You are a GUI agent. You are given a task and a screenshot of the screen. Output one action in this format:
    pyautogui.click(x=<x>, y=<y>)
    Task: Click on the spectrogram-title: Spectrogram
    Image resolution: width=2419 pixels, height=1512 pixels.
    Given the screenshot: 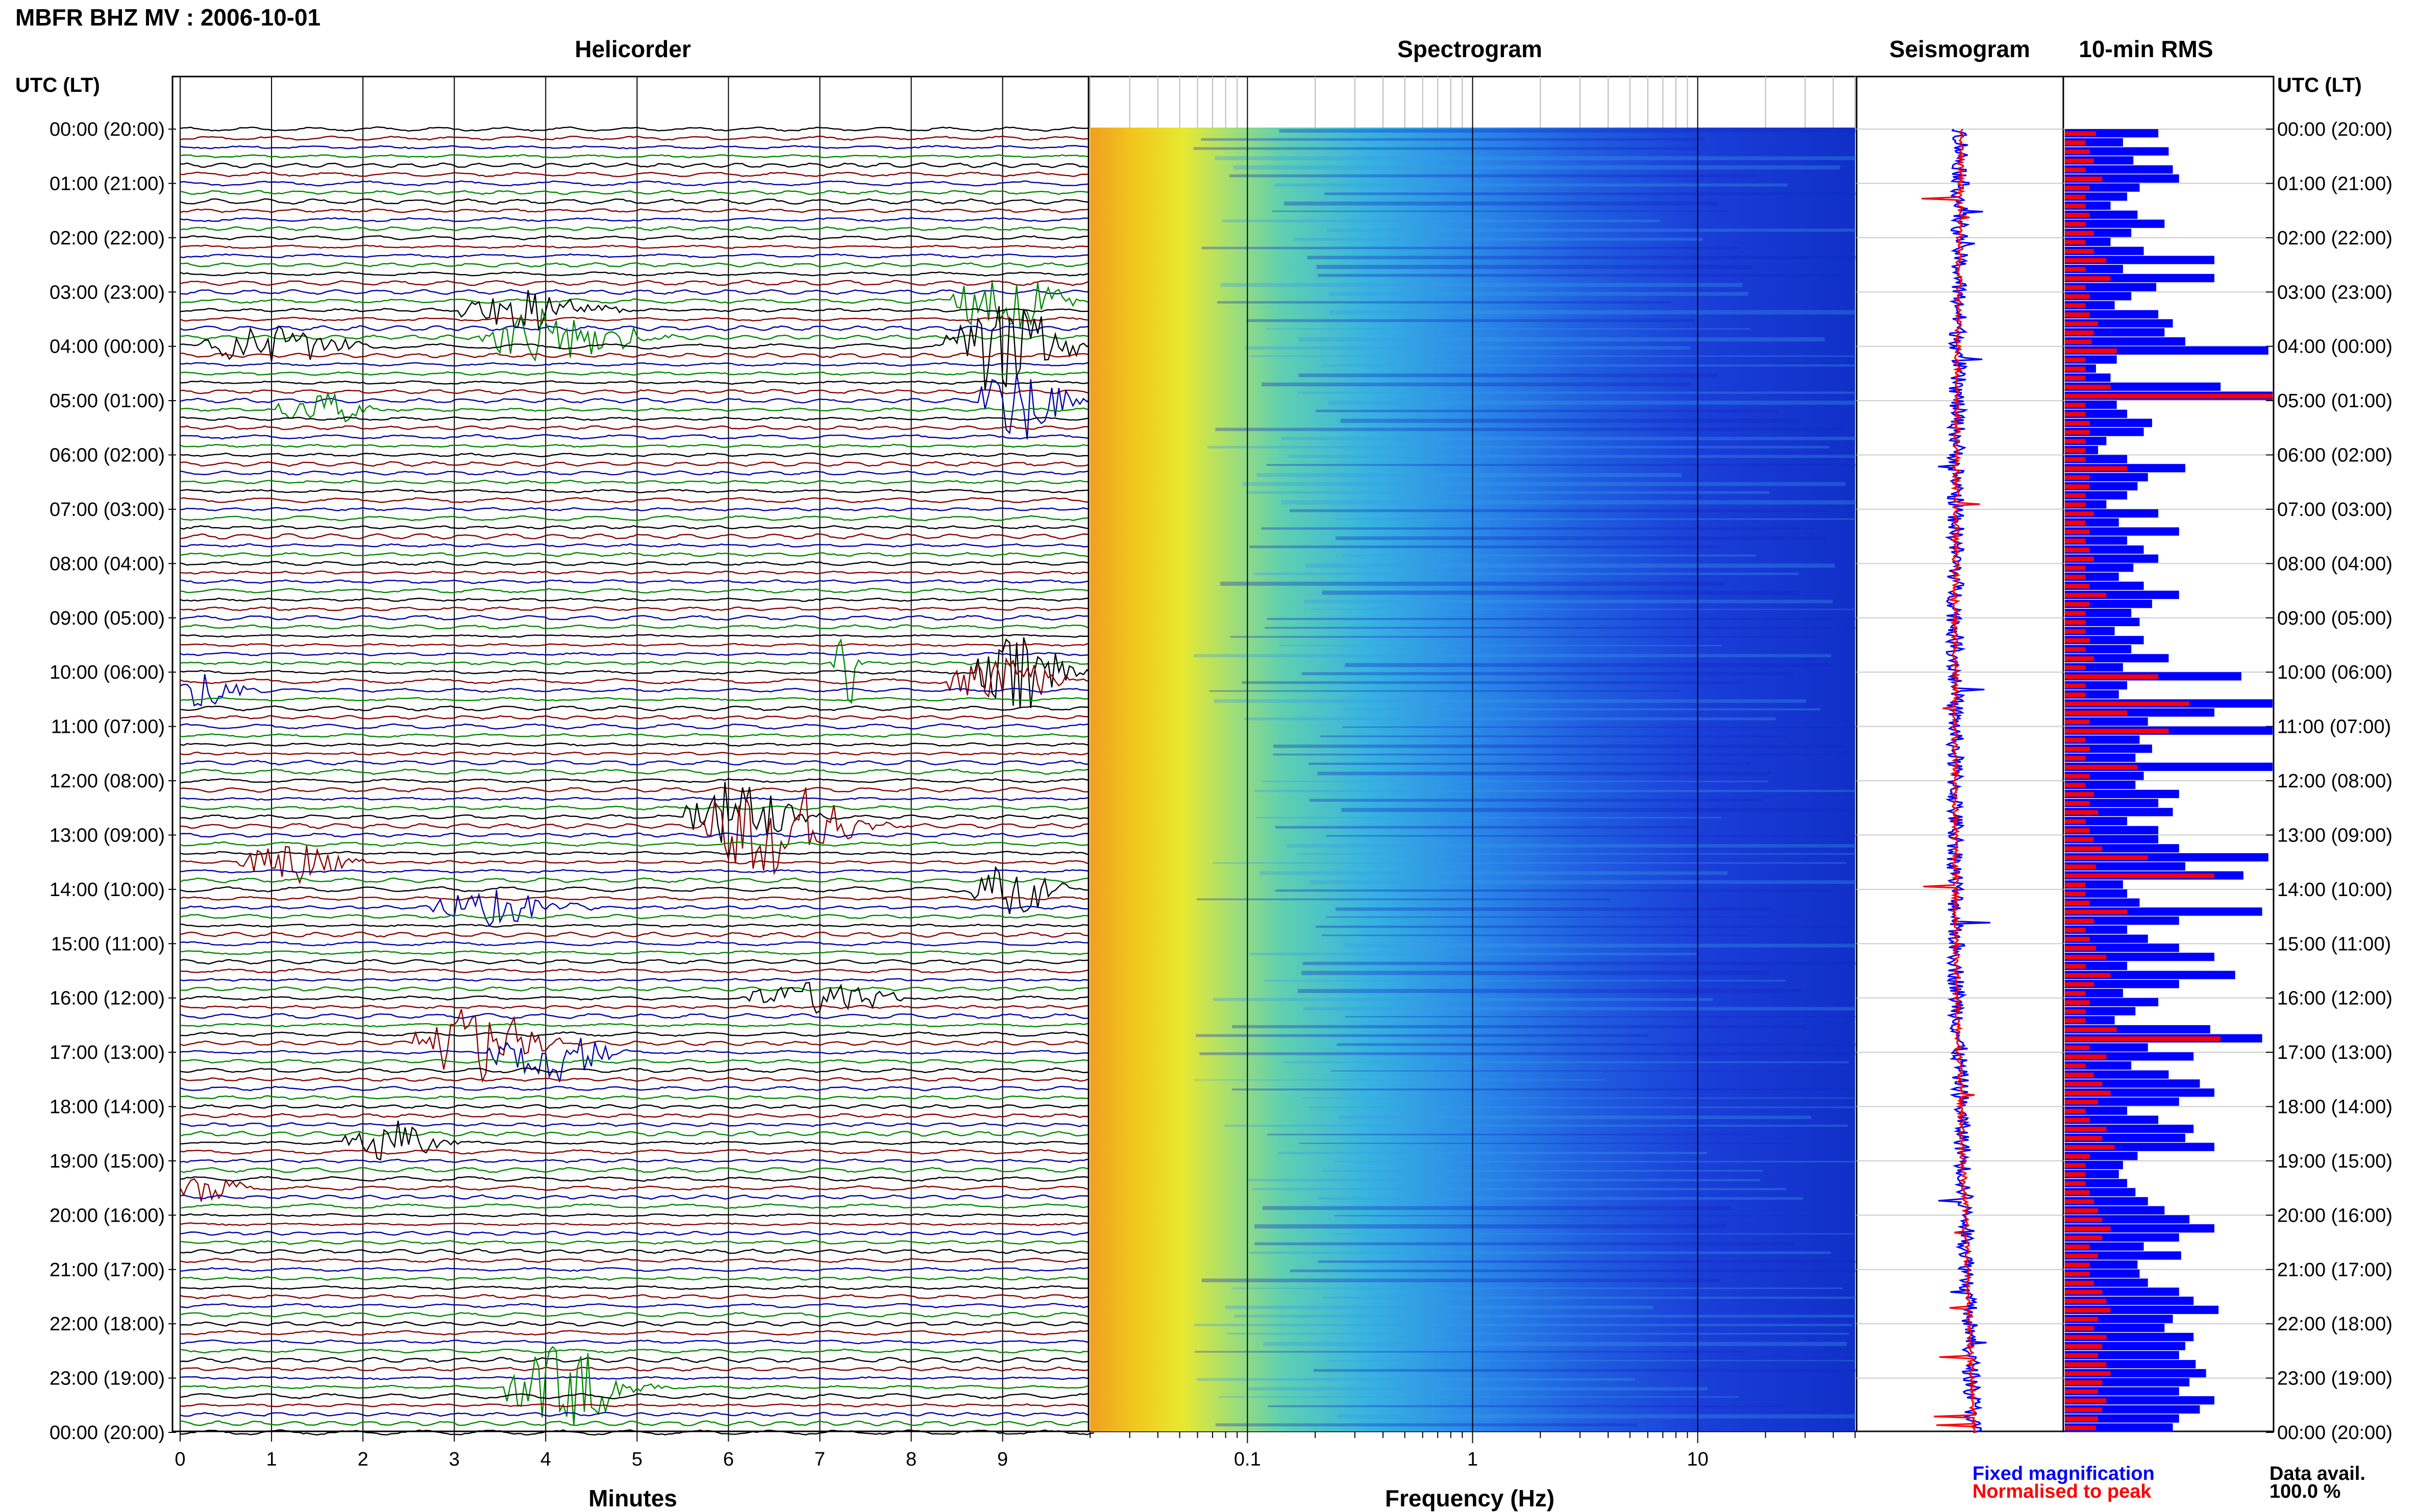 What is the action you would take?
    pyautogui.click(x=1469, y=49)
    